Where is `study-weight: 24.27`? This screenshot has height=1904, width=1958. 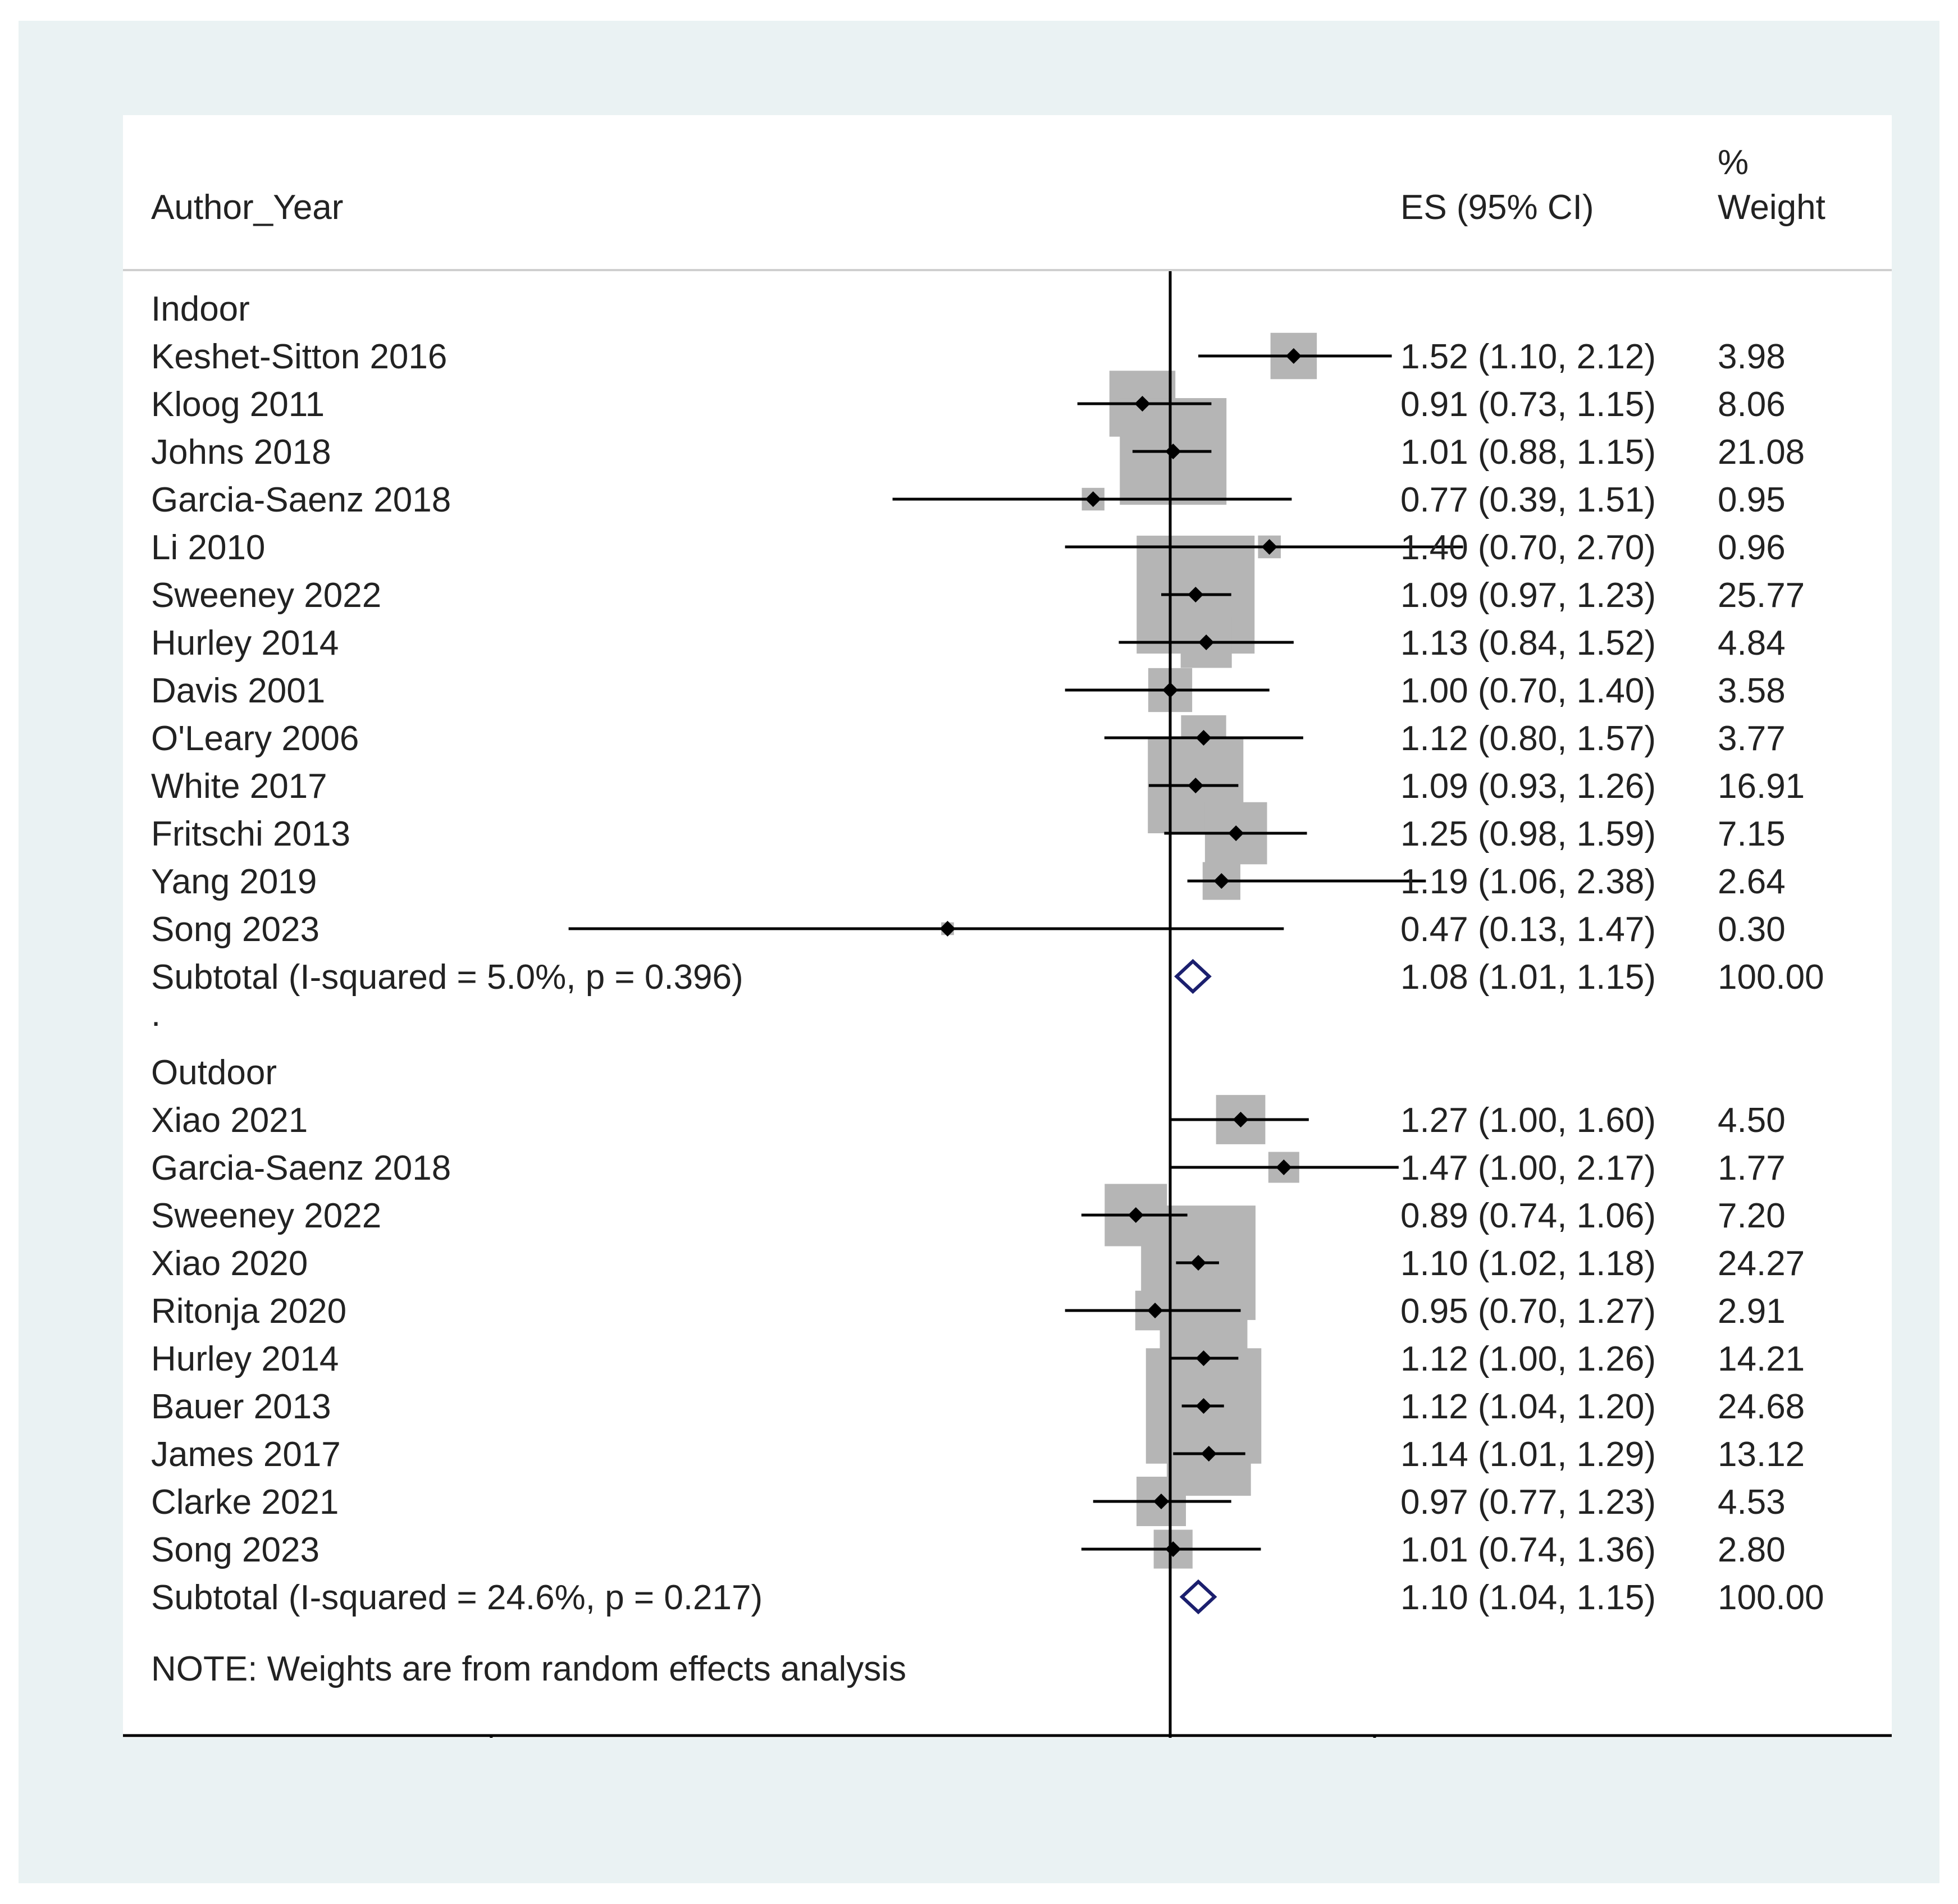 study-weight: 24.27 is located at coordinates (1761, 1263).